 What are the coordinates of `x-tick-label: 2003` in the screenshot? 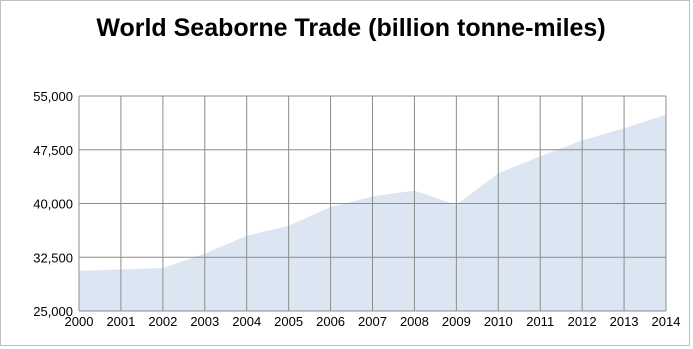 It's located at (204, 321).